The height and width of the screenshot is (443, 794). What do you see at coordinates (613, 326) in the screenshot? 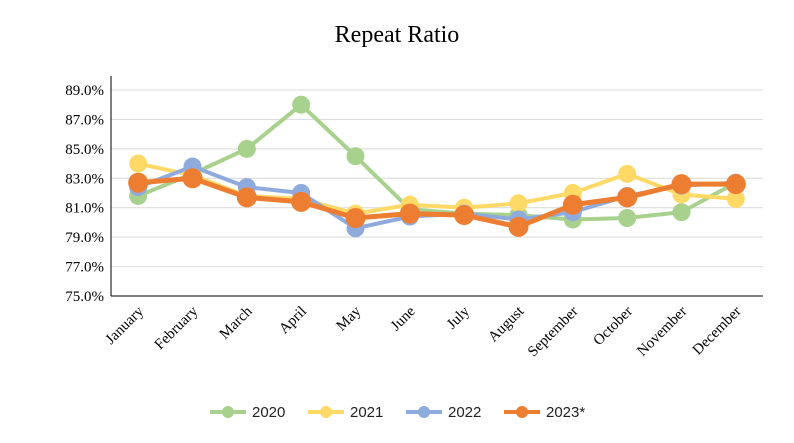
I see `x-tick-label: October` at bounding box center [613, 326].